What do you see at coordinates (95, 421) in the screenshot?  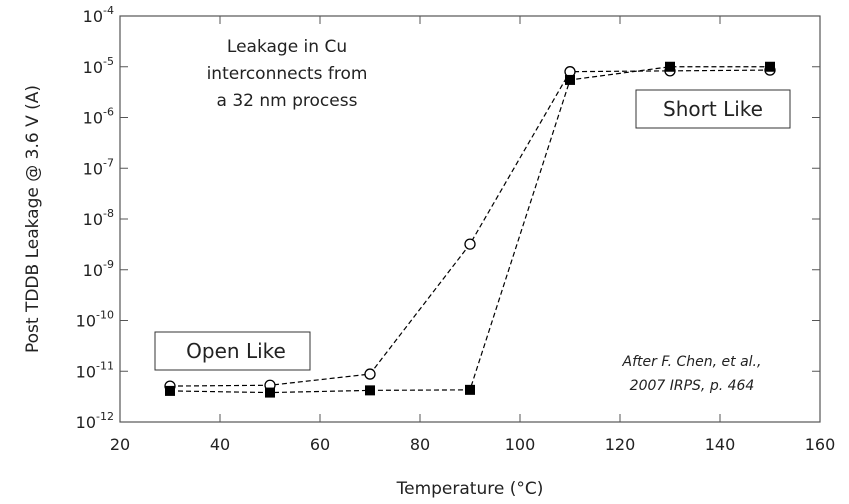 I see `y-tick-label: 10⁻¹²` at bounding box center [95, 421].